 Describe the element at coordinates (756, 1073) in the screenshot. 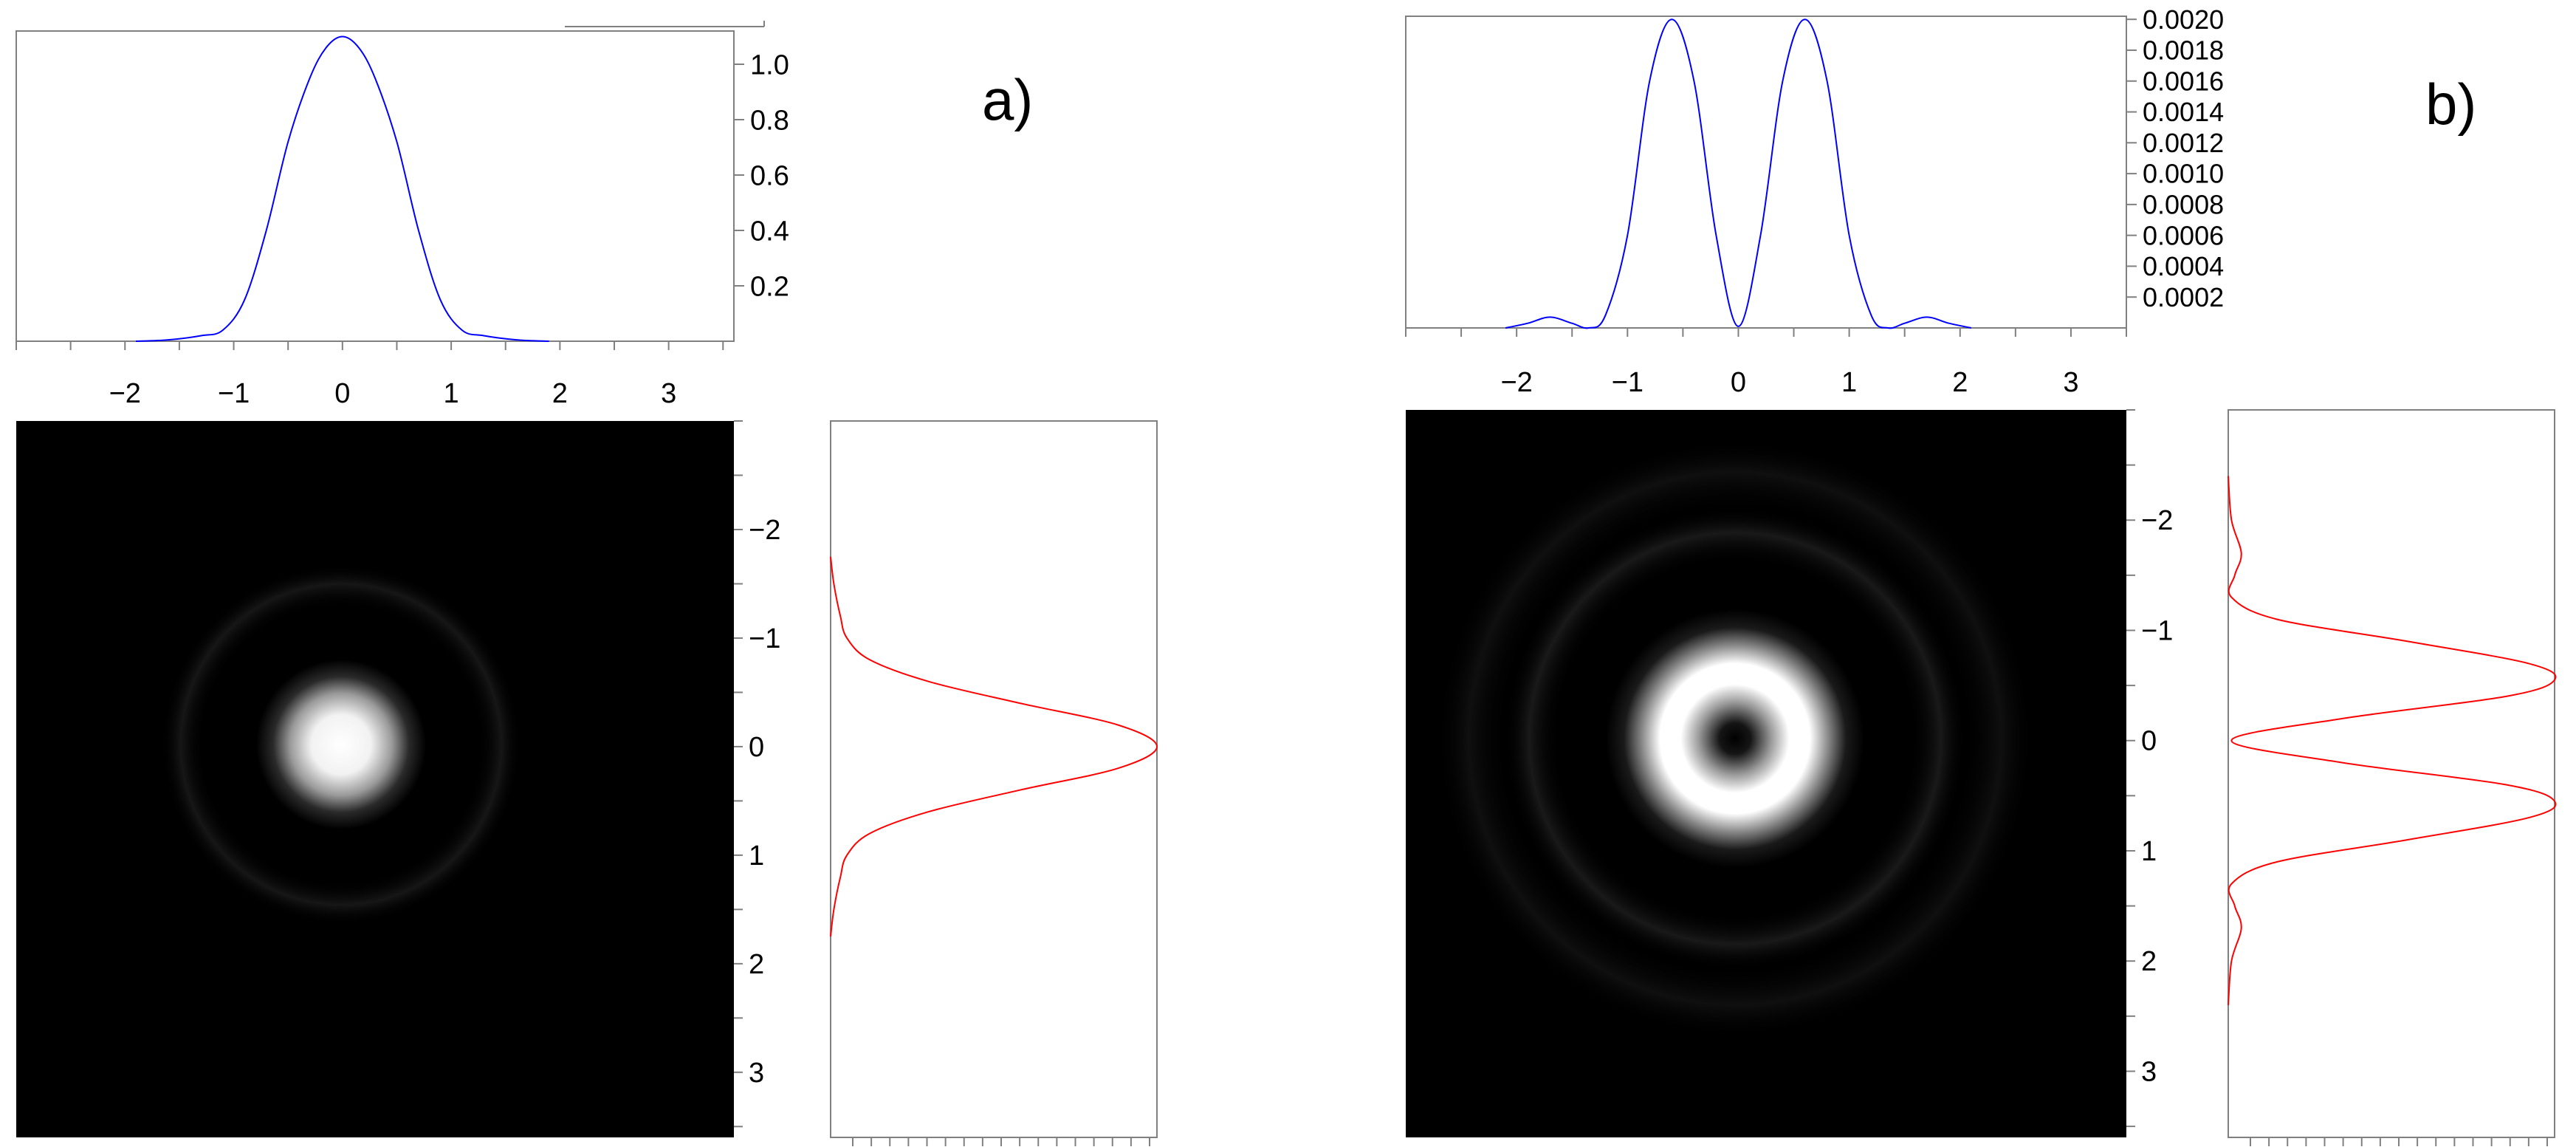

I see `panel-a-map-y-tick-label: 3` at that location.